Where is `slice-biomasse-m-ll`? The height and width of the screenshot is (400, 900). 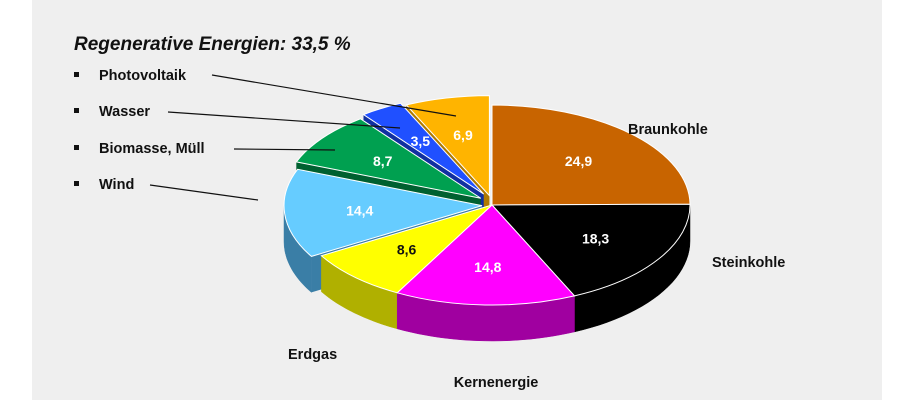
slice-biomasse-m-ll is located at coordinates (388, 158).